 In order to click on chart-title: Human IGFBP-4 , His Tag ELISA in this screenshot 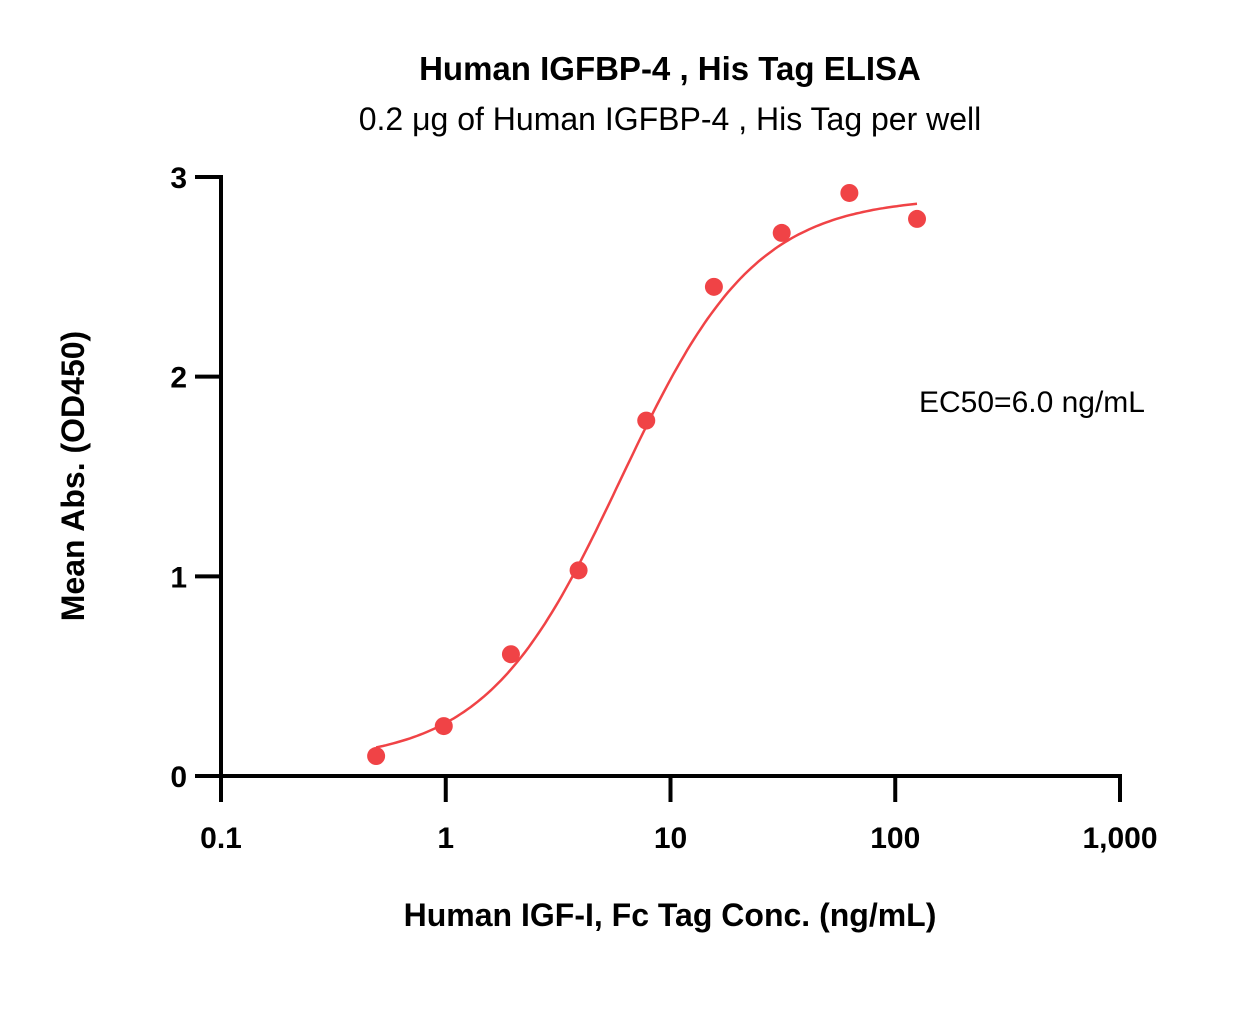, I will do `click(670, 68)`.